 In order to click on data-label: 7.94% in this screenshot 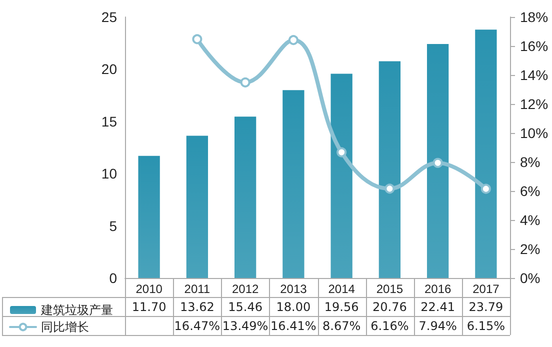, I will do `click(438, 326)`.